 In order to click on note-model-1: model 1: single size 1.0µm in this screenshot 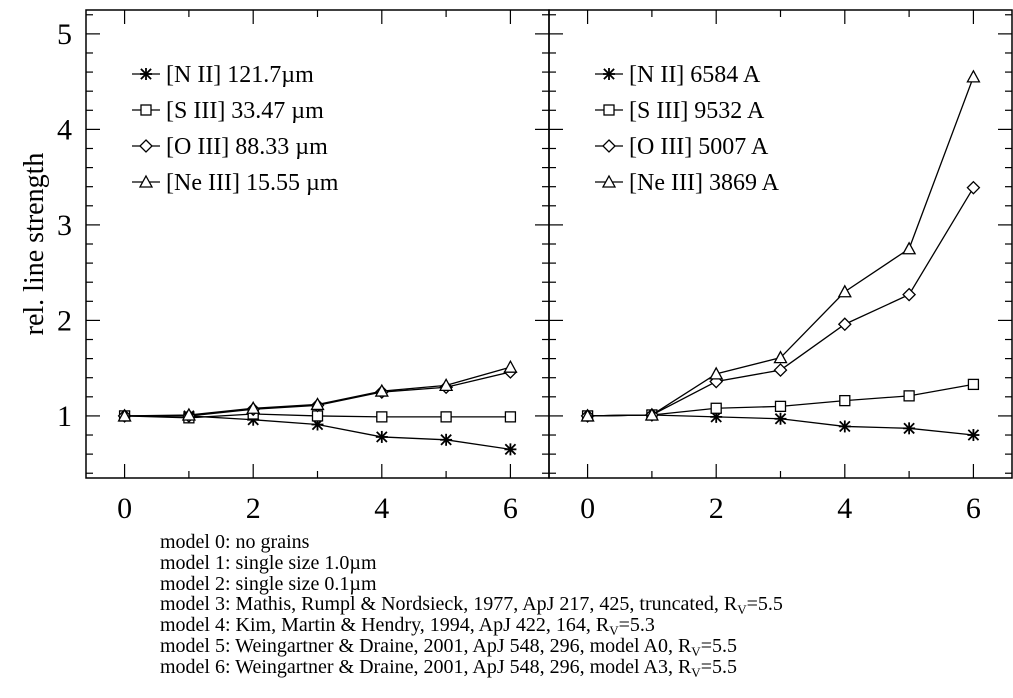, I will do `click(268, 562)`.